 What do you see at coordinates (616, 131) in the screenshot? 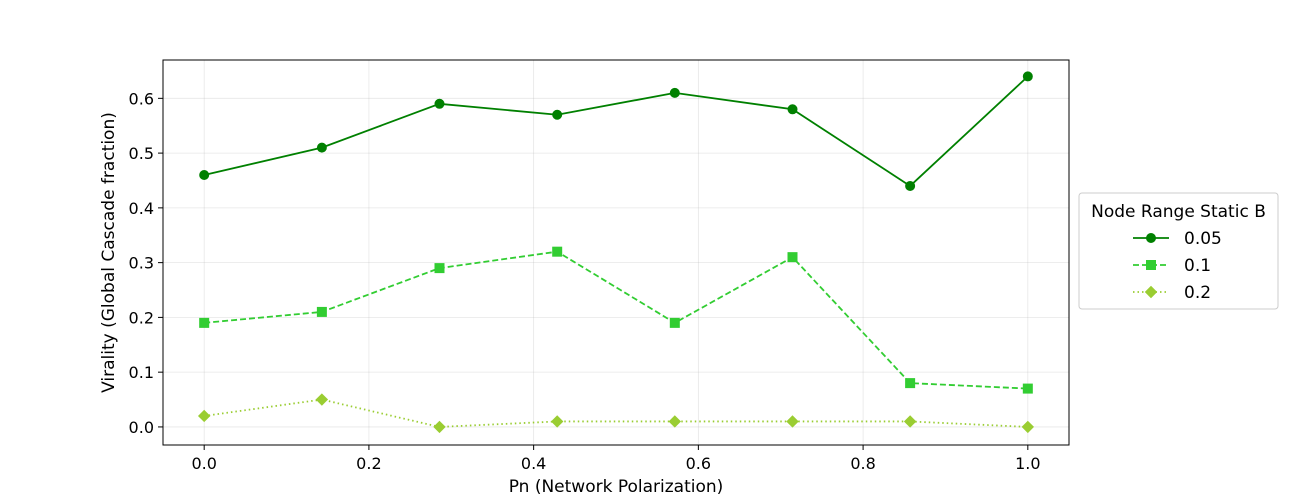
I see `series-line-0.05` at bounding box center [616, 131].